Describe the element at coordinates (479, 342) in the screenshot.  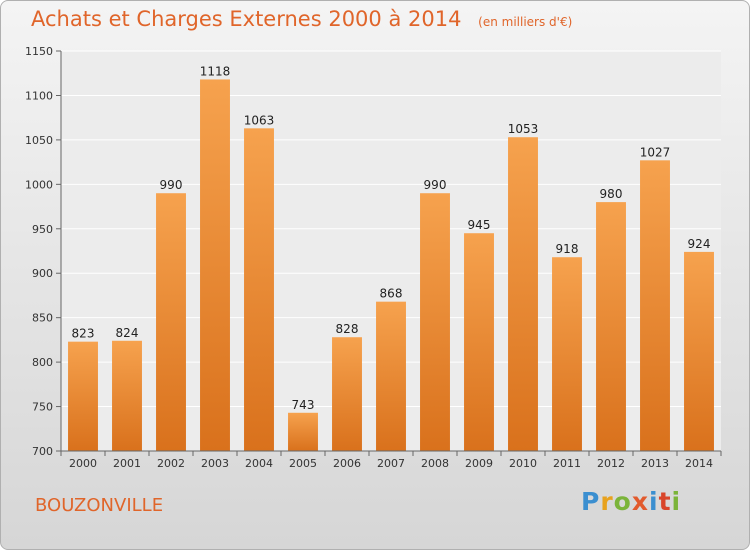
I see `bar-2009` at that location.